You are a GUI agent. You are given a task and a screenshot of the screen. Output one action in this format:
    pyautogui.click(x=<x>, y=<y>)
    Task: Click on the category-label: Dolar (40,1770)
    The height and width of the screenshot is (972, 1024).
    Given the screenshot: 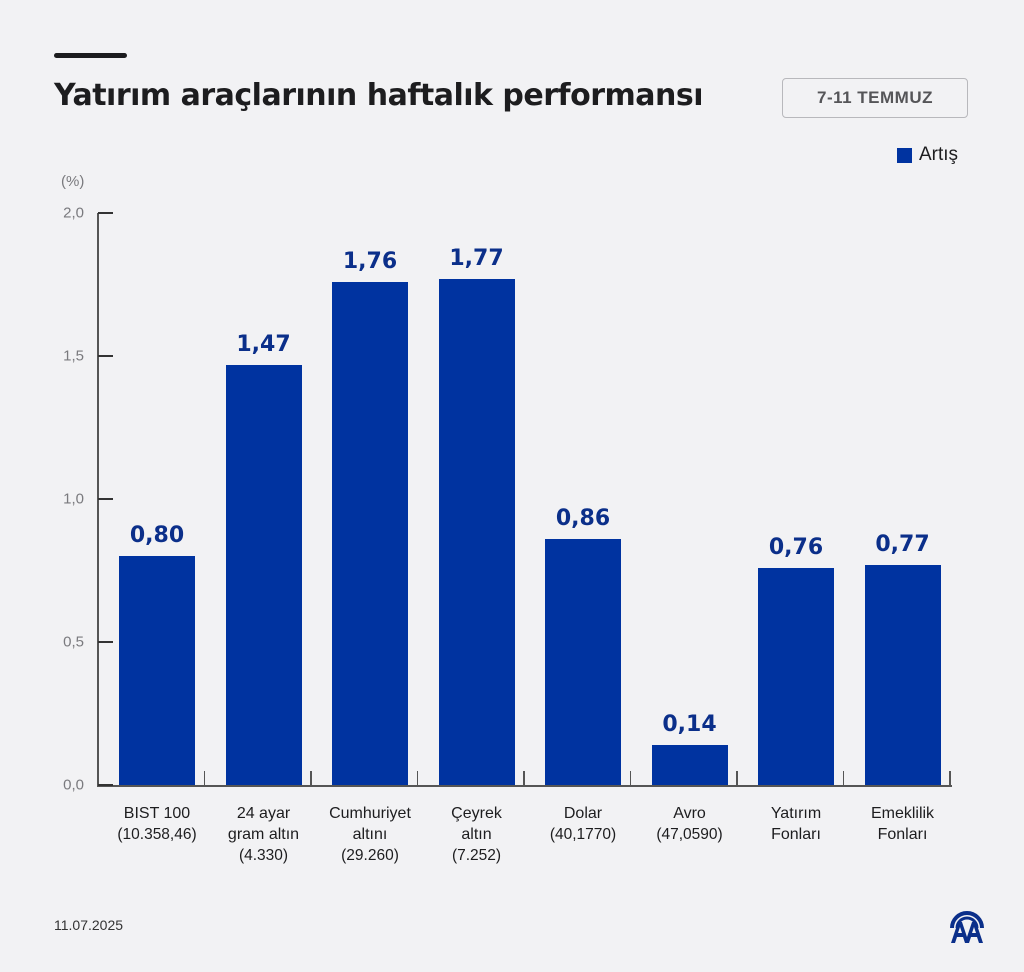 What is the action you would take?
    pyautogui.click(x=583, y=824)
    